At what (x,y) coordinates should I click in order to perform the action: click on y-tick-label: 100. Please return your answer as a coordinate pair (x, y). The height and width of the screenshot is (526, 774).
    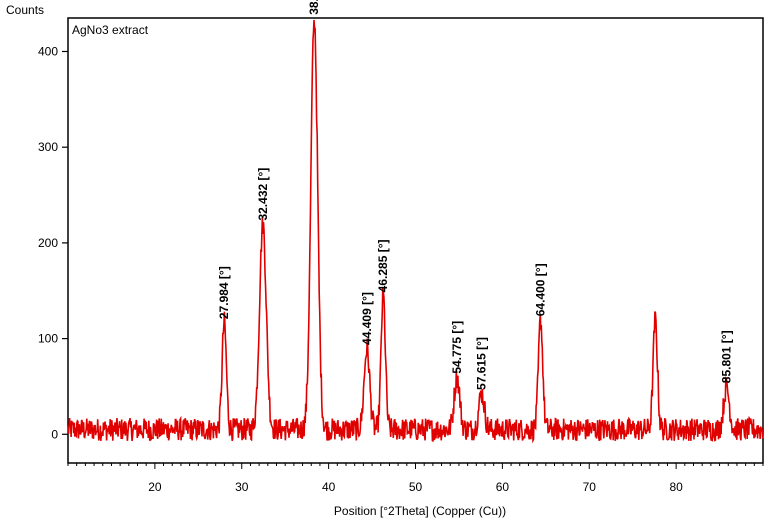
    Looking at the image, I should click on (48, 339).